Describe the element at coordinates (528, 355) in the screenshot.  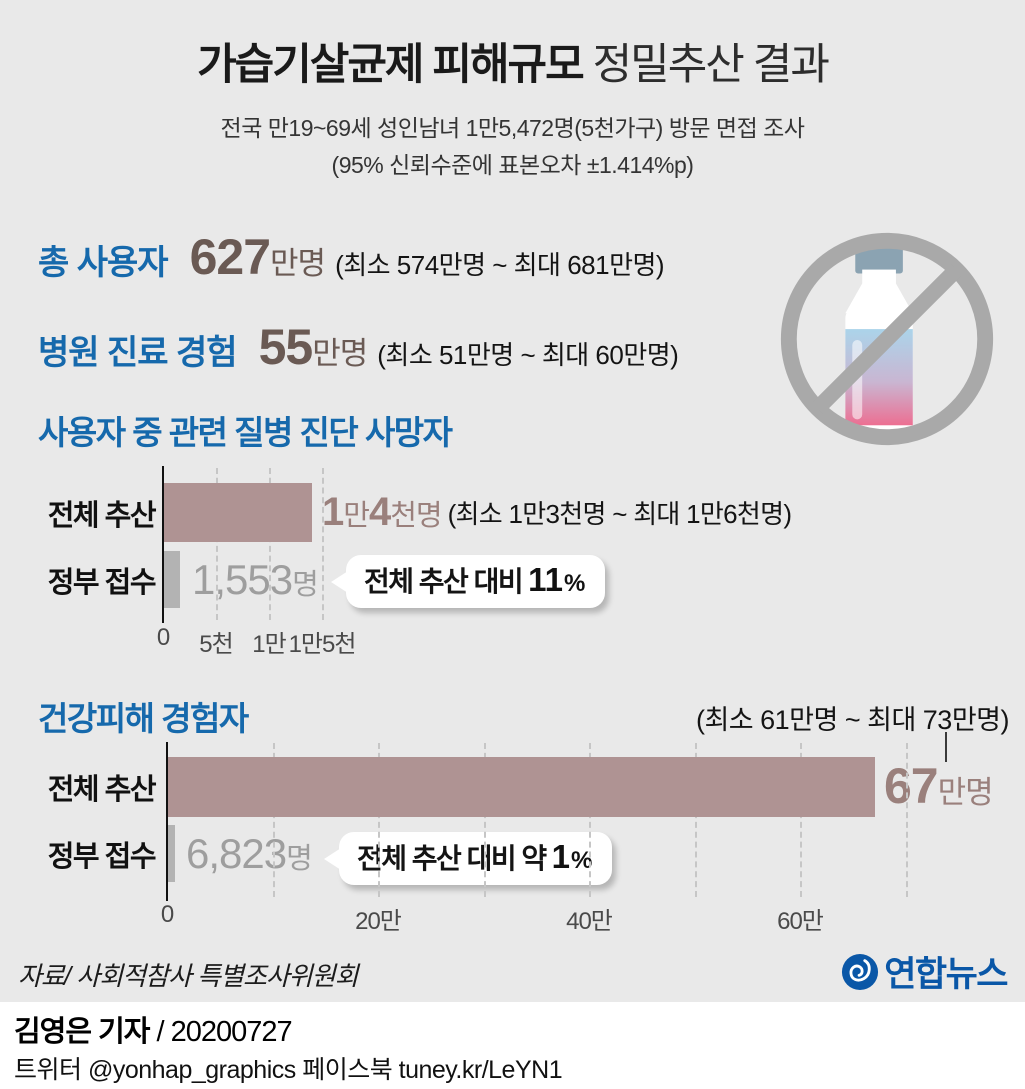
I see `hospital-visit-range: (최소 51만명 ~ 최대 60만명)` at that location.